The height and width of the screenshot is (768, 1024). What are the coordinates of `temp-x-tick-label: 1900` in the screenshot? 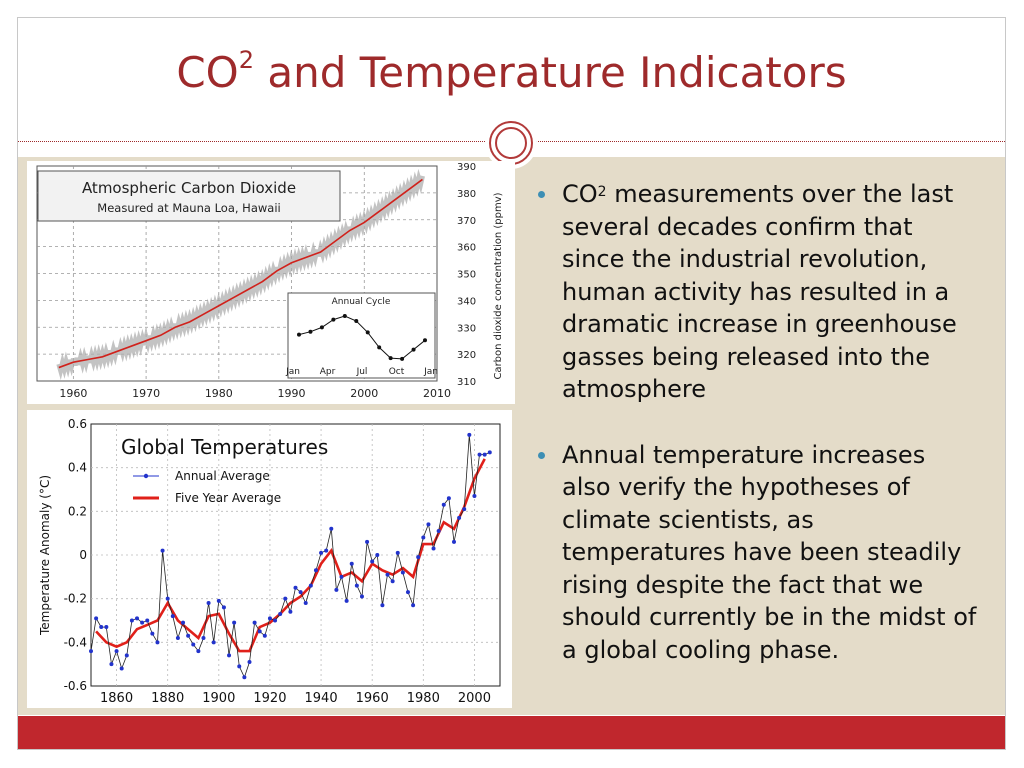 It's located at (218, 698).